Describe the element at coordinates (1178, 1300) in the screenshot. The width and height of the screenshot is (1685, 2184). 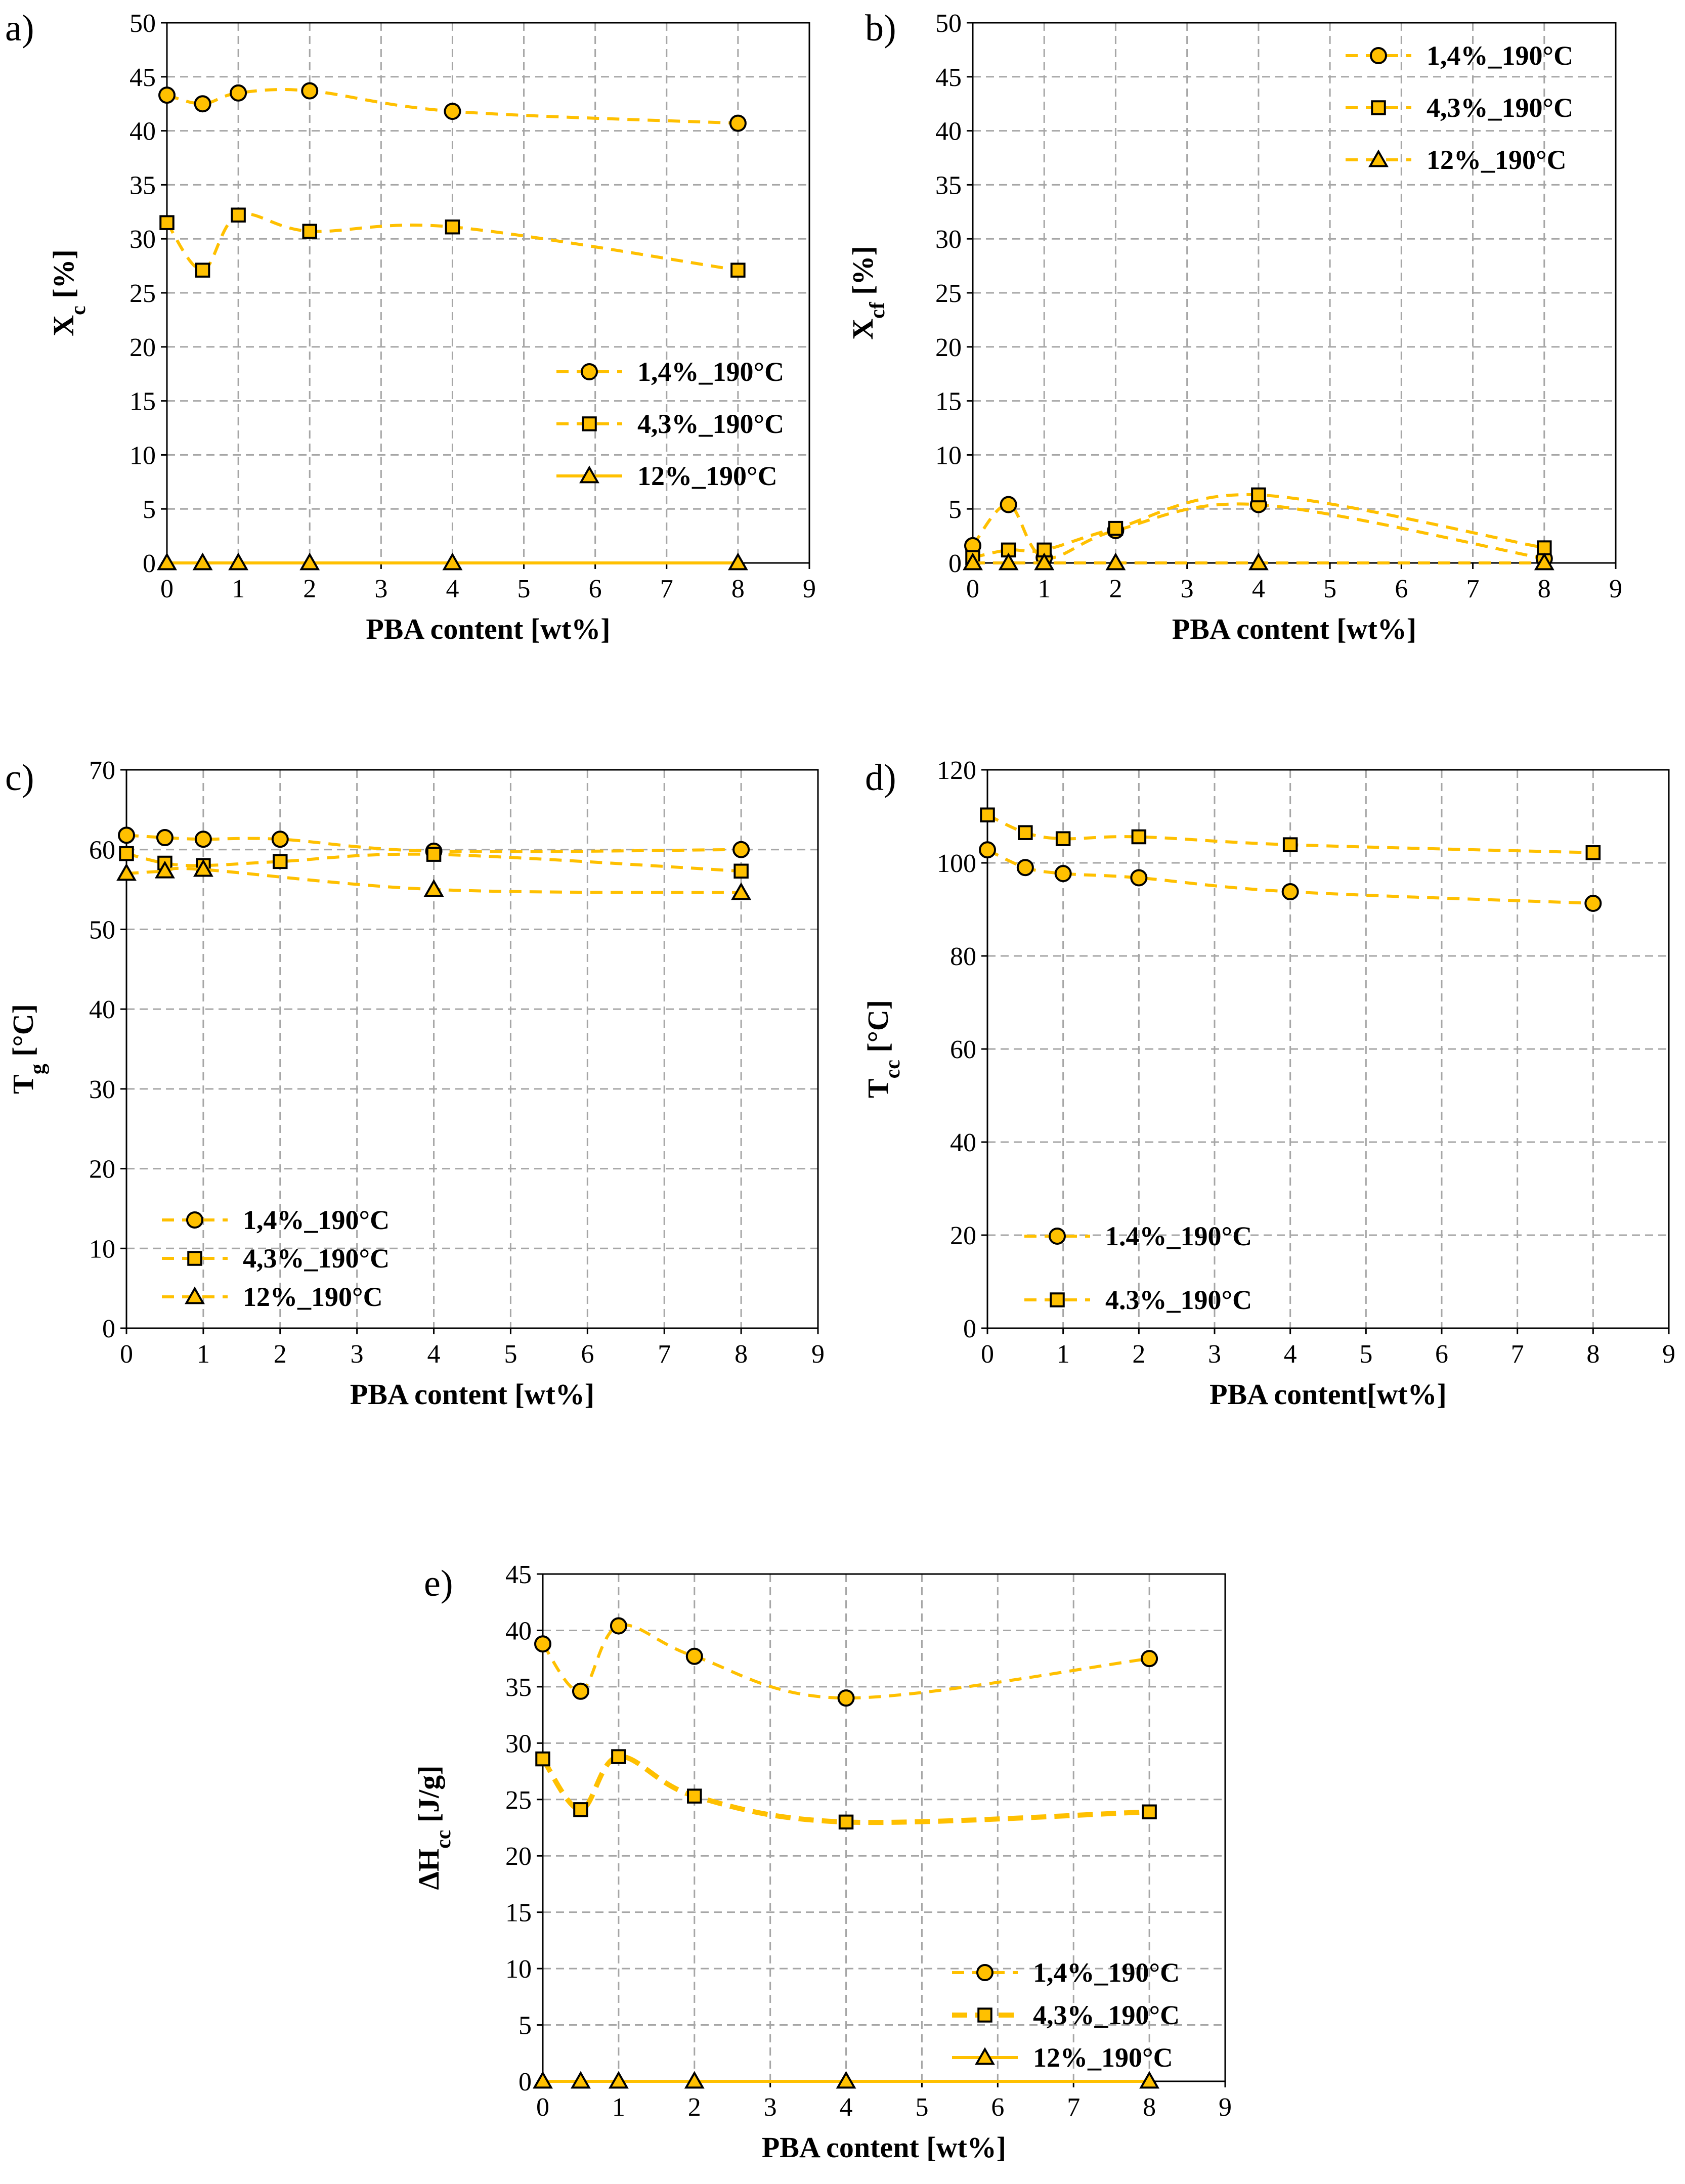
I see `legend-label: 4.3%_190°C` at that location.